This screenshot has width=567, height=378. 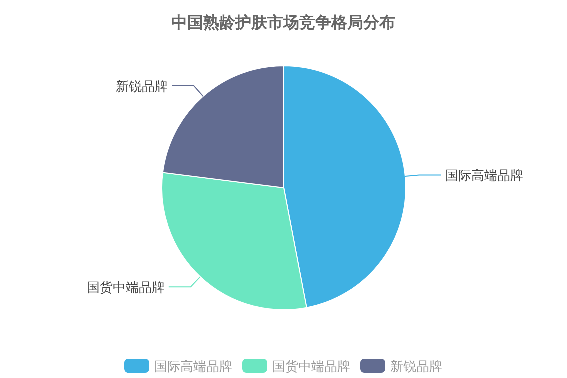 What do you see at coordinates (311, 367) in the screenshot?
I see `legend-label: 国货中端品牌` at bounding box center [311, 367].